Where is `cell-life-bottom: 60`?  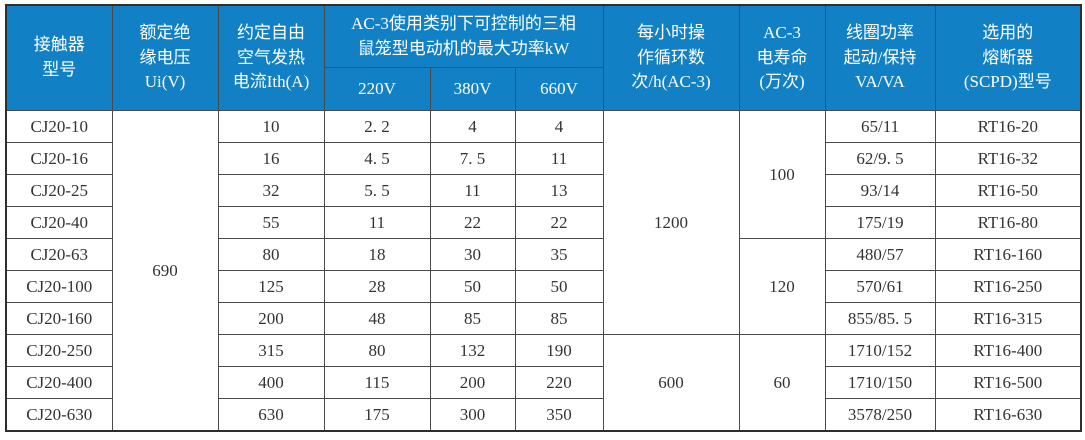
cell-life-bottom: 60 is located at coordinates (782, 383).